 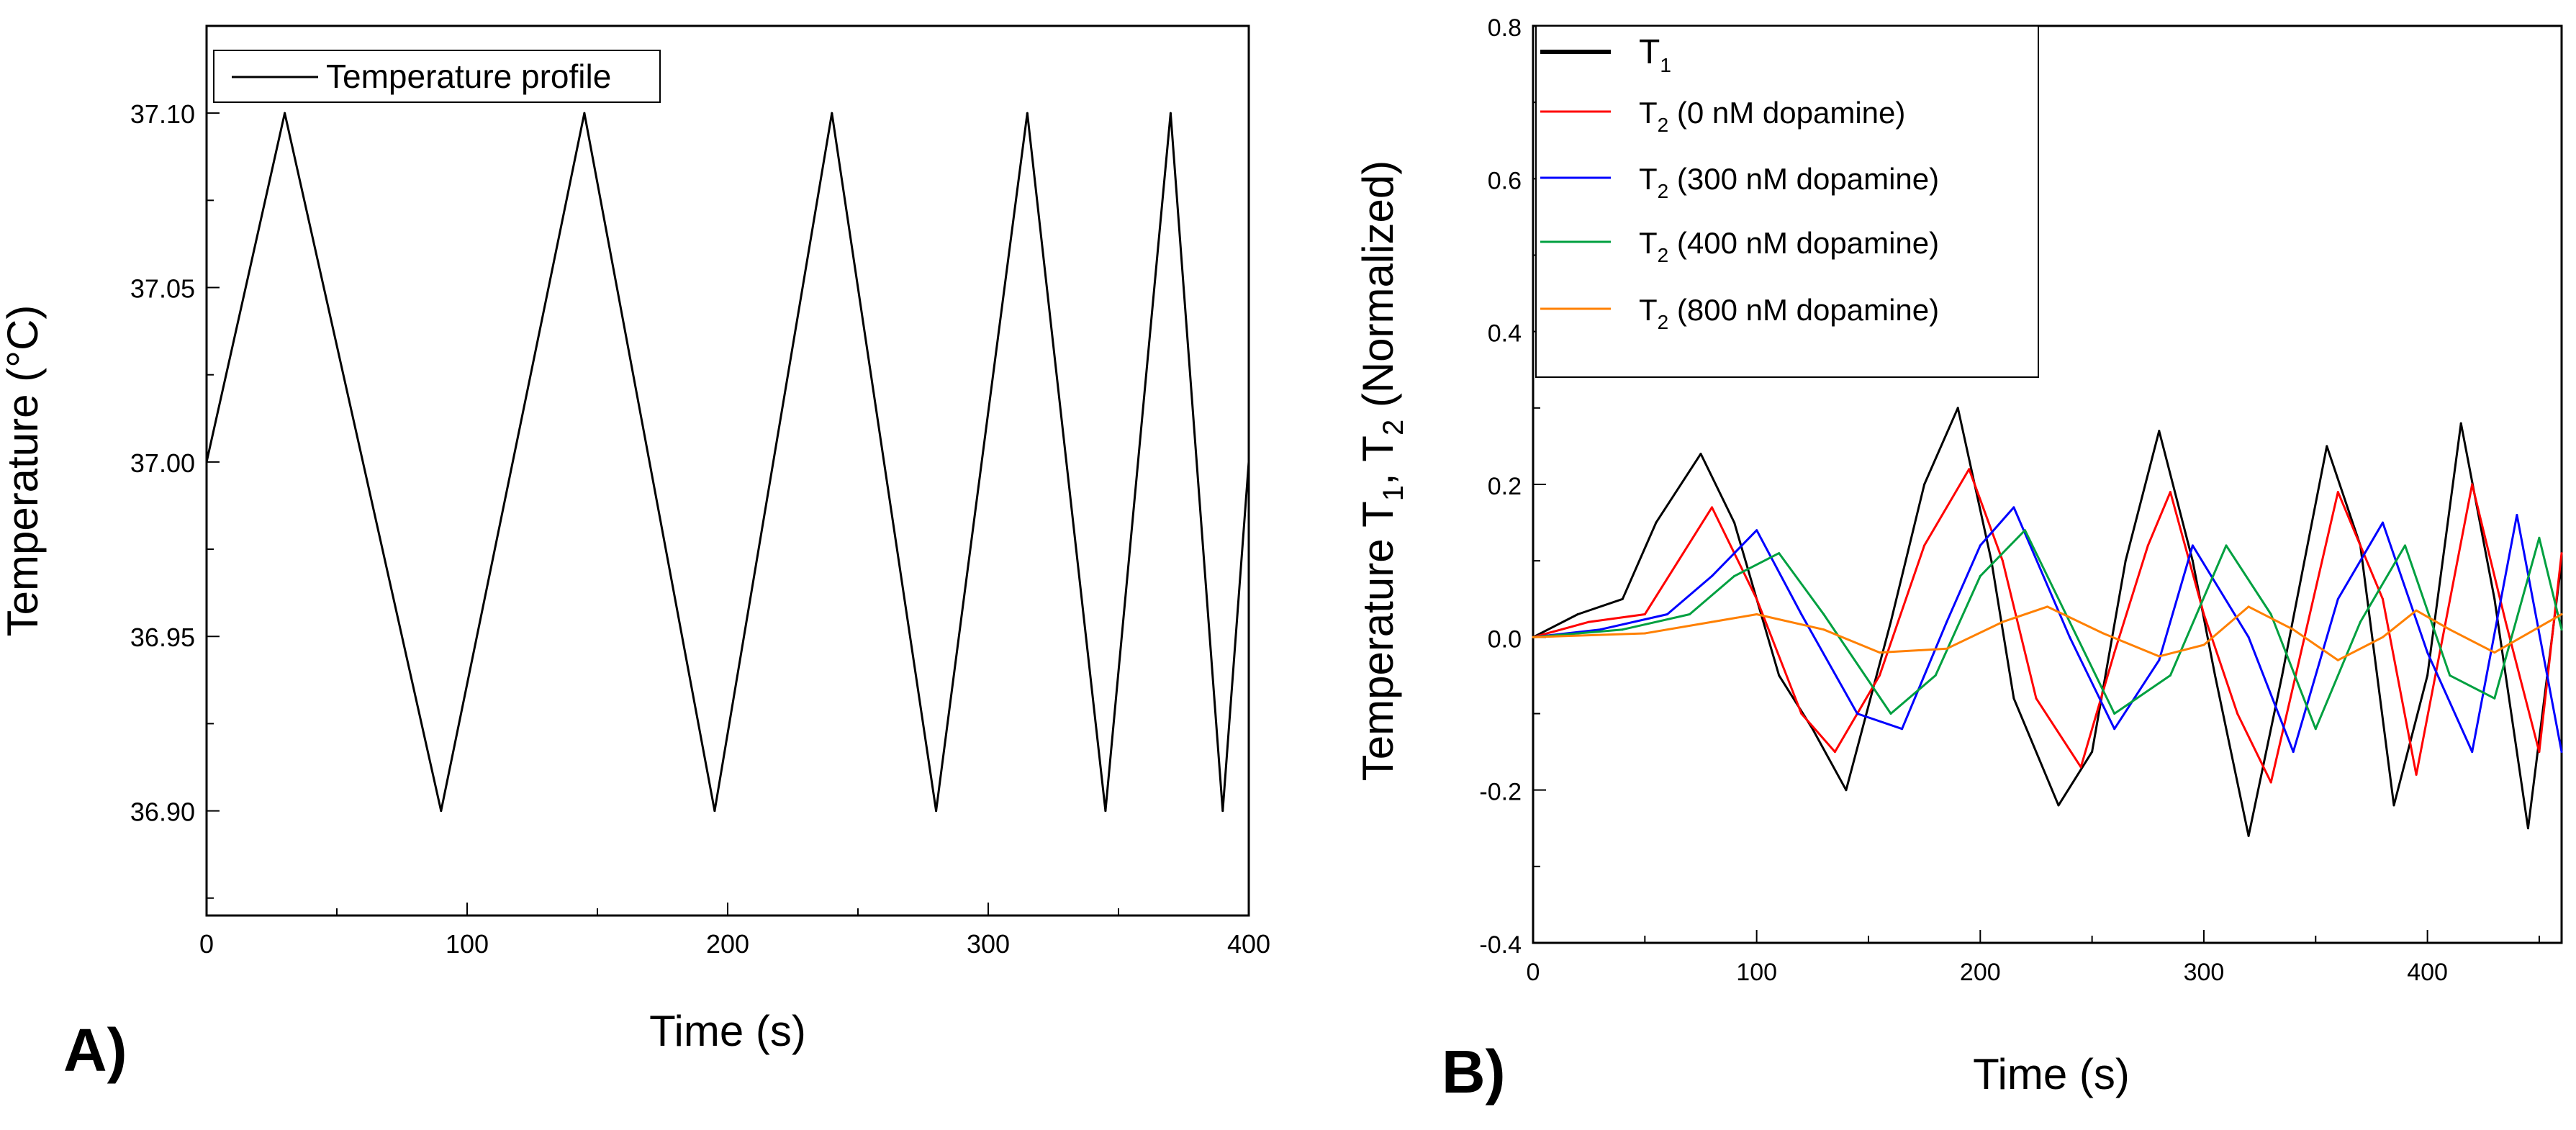 What do you see at coordinates (1772, 116) in the screenshot?
I see `legend-label-t2-0-nm-dopamine: T2 (0 nM dopamine)` at bounding box center [1772, 116].